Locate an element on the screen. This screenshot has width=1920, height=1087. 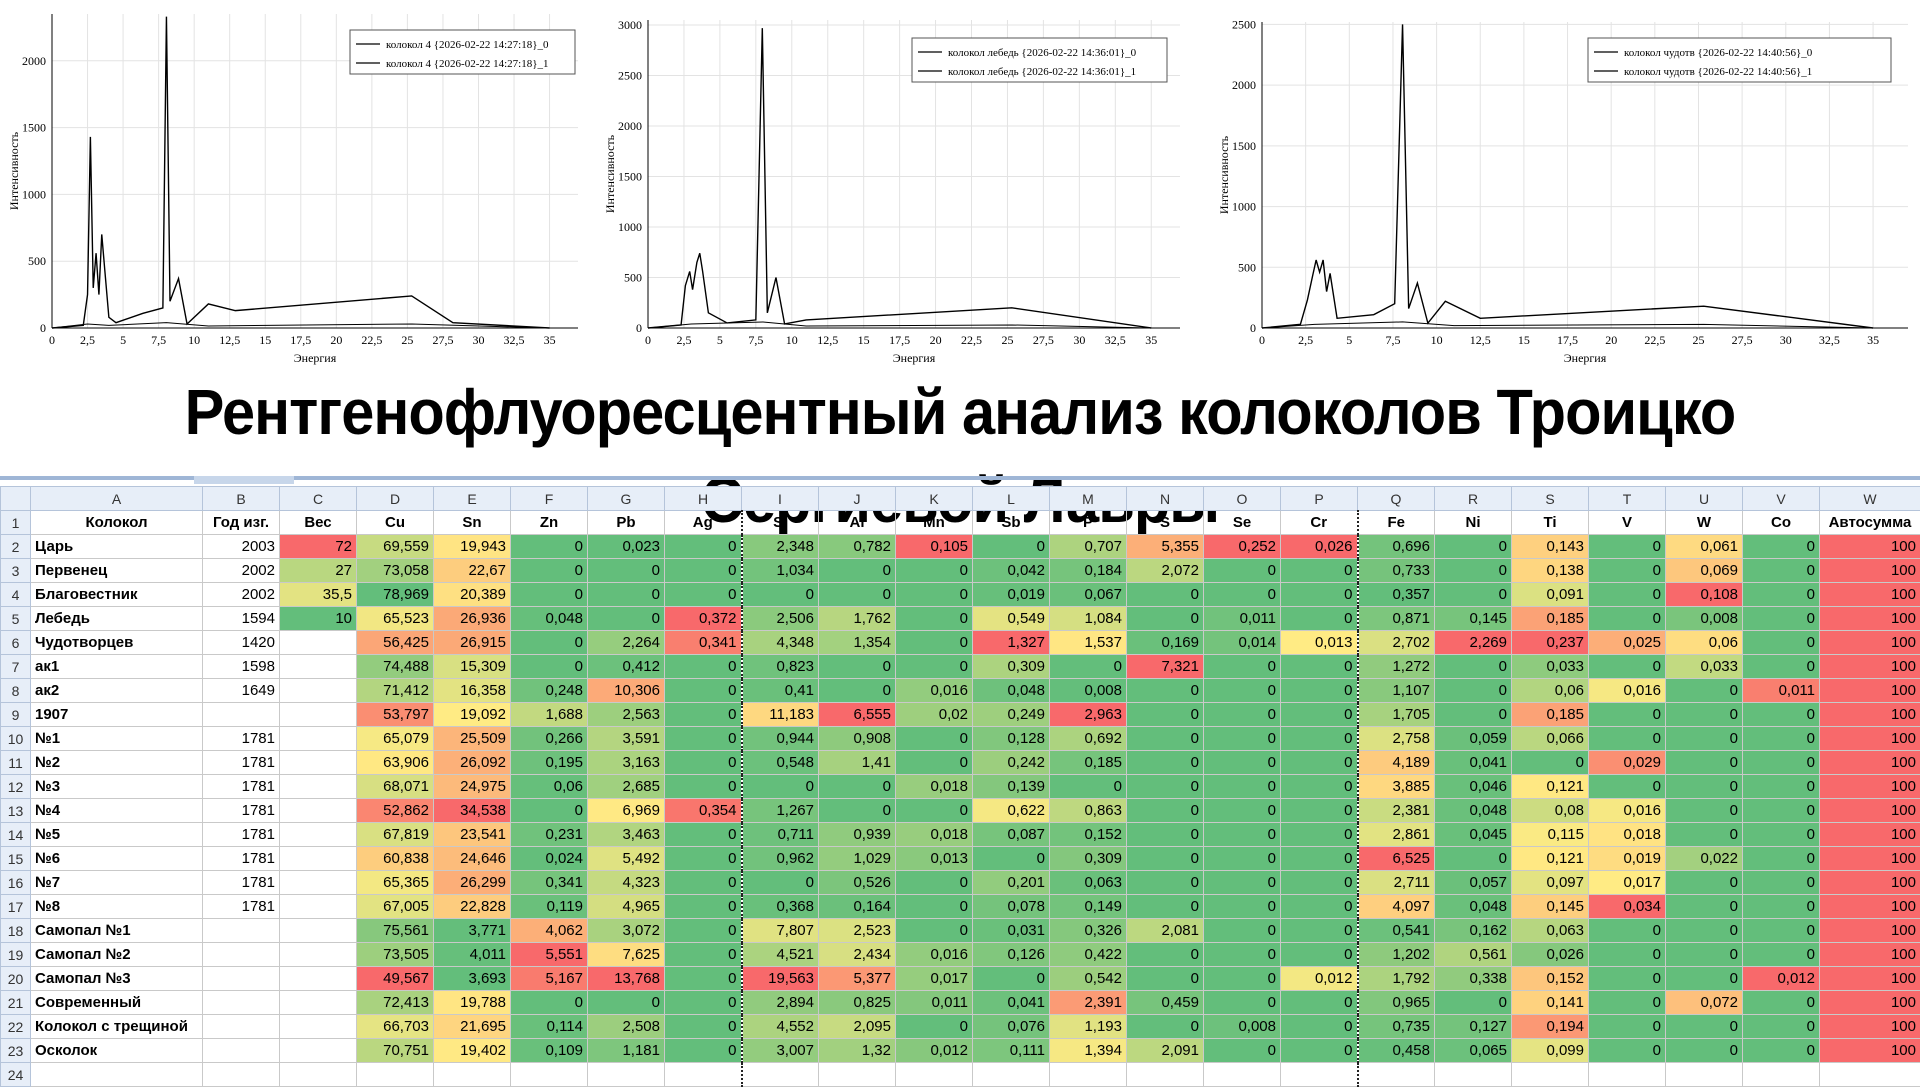
column-header: Sn is located at coordinates (472, 523).